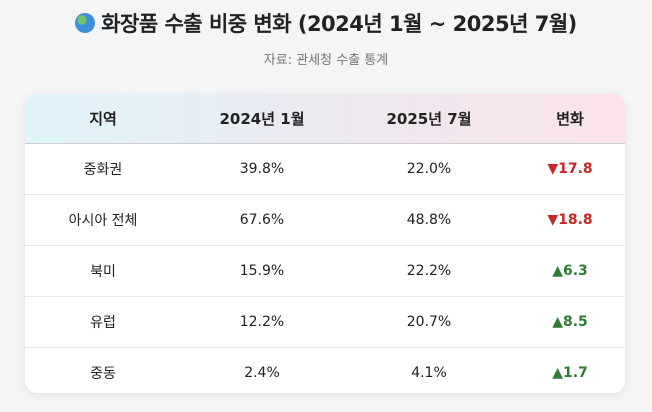  Describe the element at coordinates (103, 323) in the screenshot. I see `region-cell: 유럽` at that location.